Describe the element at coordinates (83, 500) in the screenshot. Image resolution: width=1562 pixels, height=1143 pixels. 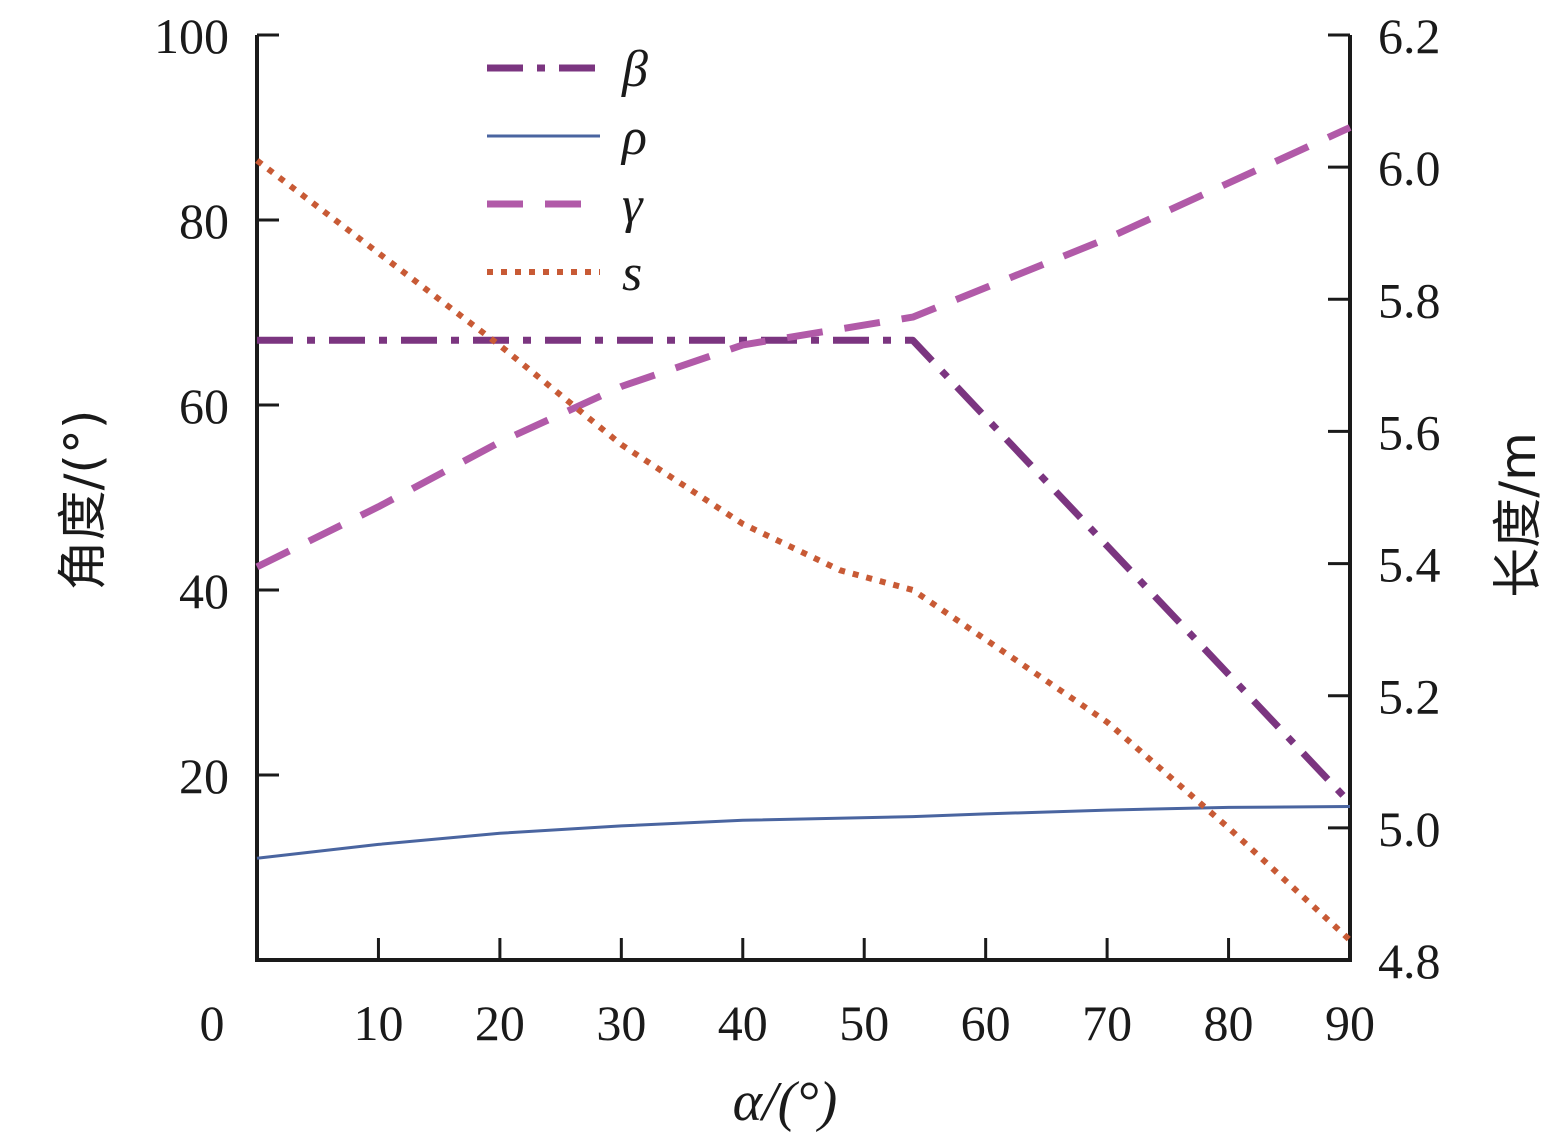
I see `y-left-axis-title: 角度/(°)` at that location.